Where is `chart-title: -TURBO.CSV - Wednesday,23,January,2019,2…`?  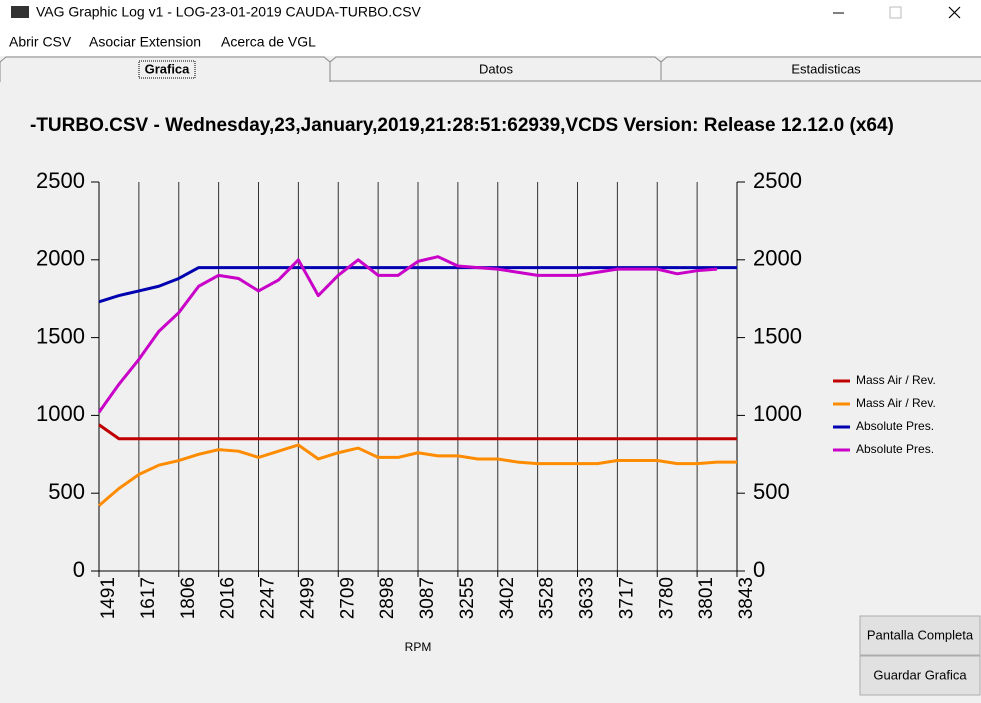 chart-title: -TURBO.CSV - Wednesday,23,January,2019,2… is located at coordinates (462, 125).